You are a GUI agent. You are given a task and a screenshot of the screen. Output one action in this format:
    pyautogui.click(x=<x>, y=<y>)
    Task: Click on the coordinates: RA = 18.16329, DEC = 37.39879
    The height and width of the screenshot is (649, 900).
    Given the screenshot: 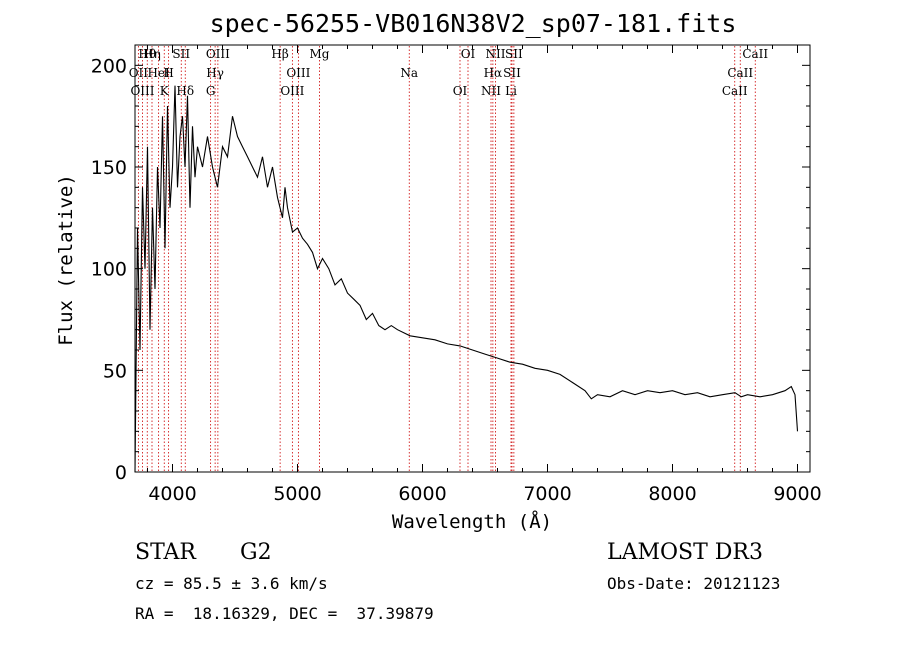 What is the action you would take?
    pyautogui.click(x=284, y=613)
    